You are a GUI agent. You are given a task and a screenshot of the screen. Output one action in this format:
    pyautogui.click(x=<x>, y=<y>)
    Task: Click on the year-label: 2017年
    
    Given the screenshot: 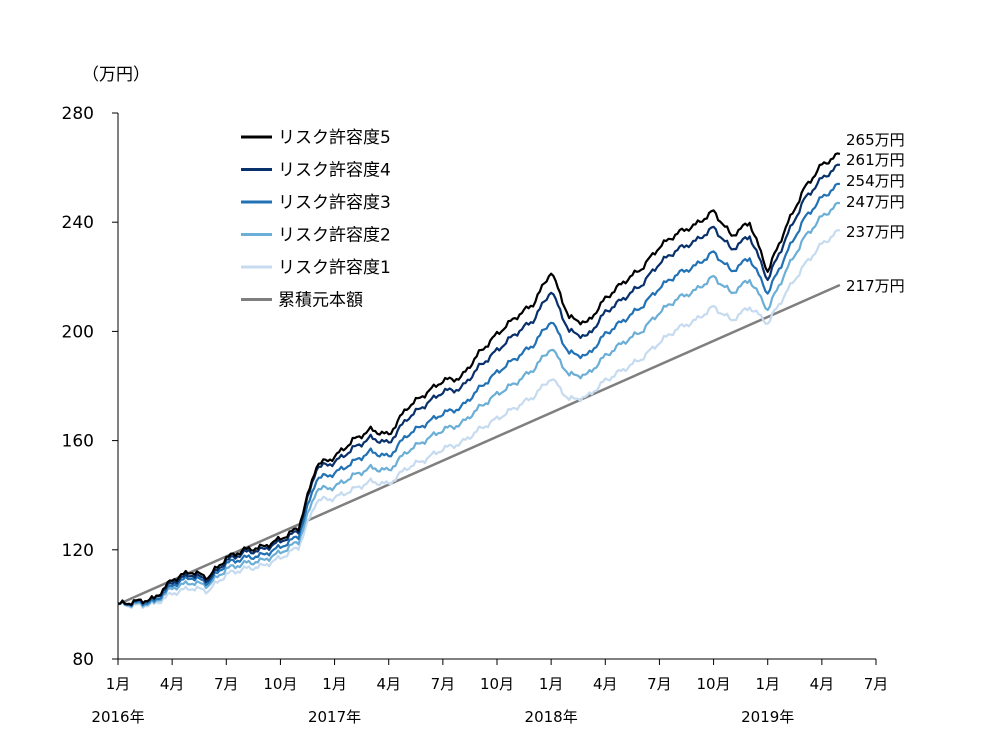 What is the action you would take?
    pyautogui.click(x=334, y=717)
    